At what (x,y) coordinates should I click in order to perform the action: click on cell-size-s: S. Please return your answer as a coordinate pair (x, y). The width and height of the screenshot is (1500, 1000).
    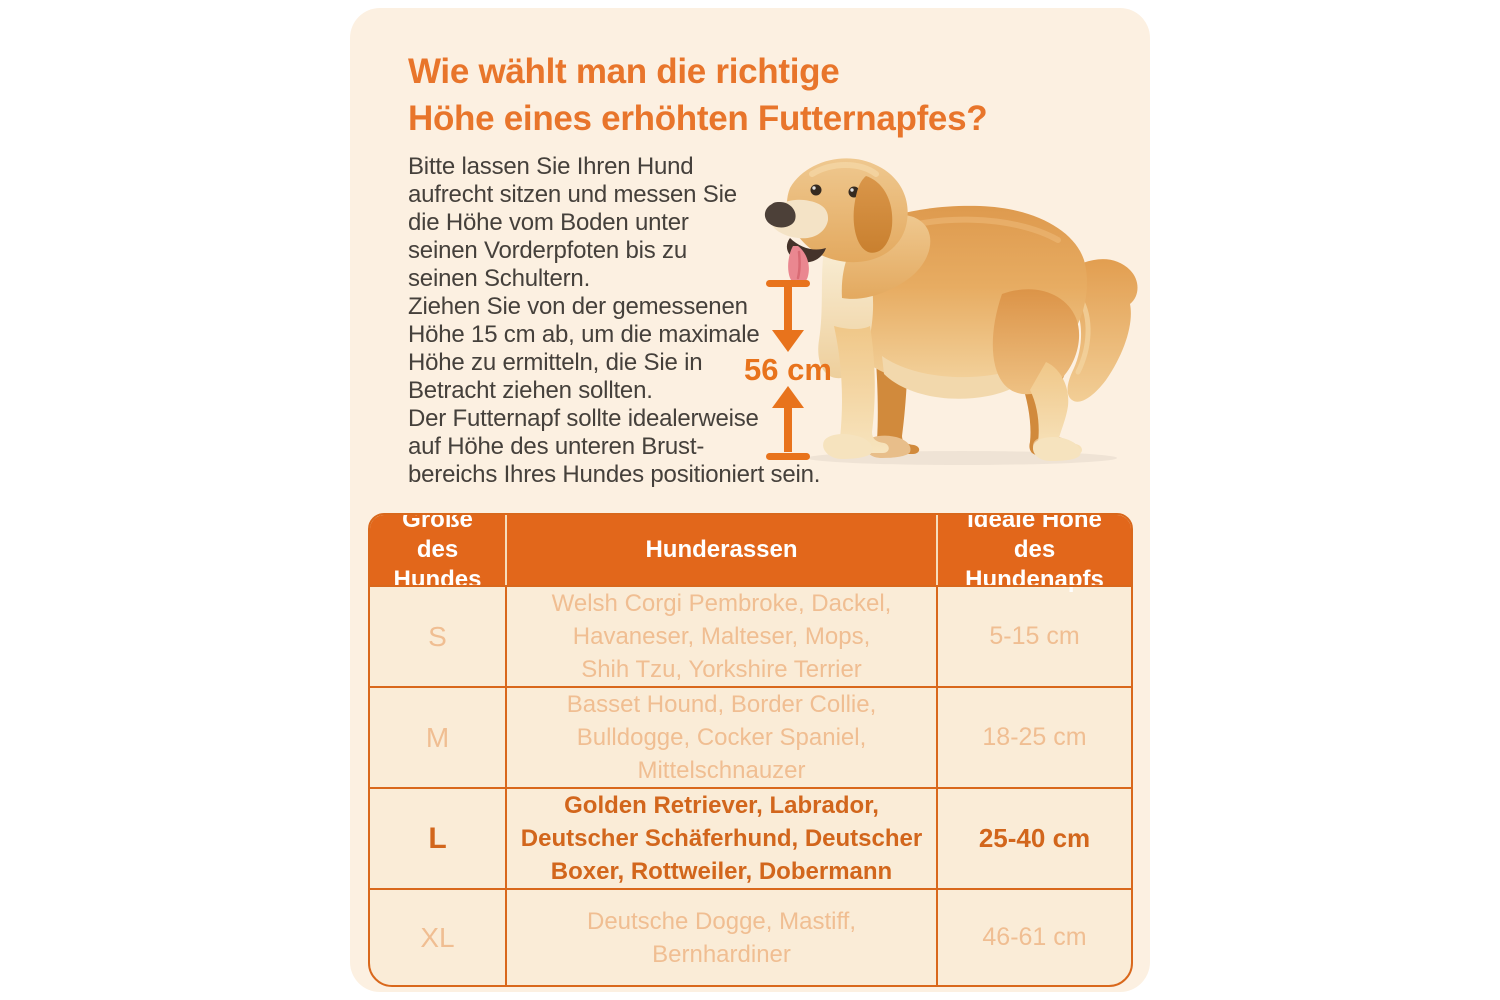
    Looking at the image, I should click on (437, 635).